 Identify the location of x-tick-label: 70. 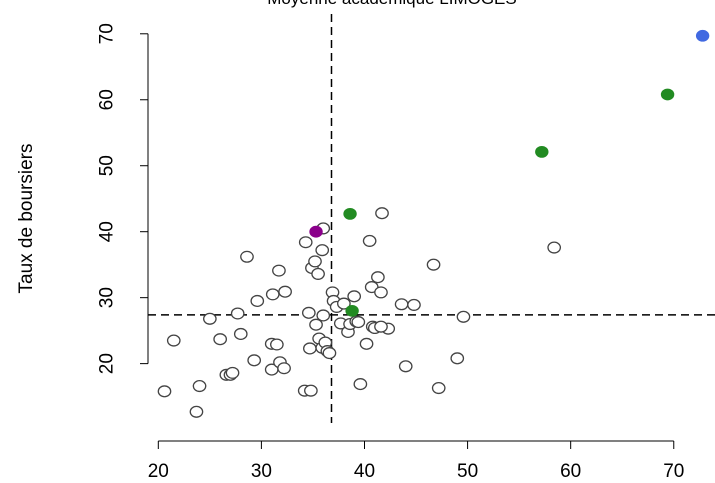
(673, 471).